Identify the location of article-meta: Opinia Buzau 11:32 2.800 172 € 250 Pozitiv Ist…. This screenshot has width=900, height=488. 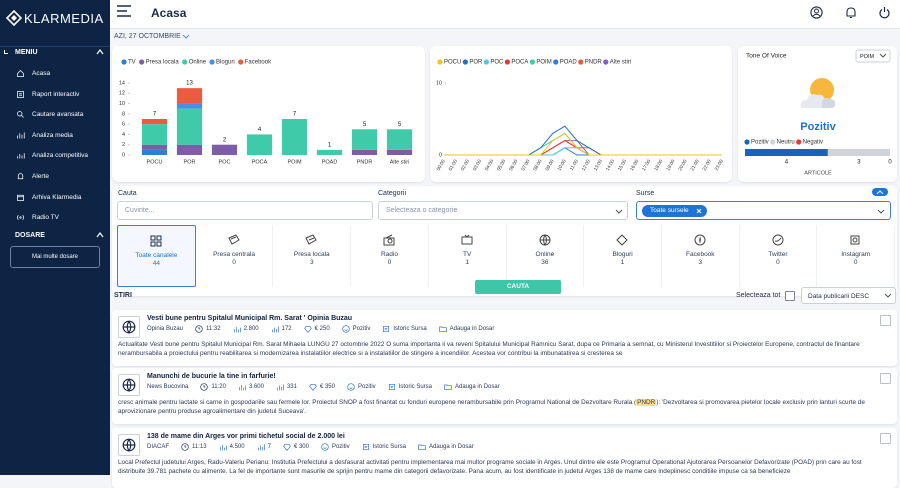
(320, 329).